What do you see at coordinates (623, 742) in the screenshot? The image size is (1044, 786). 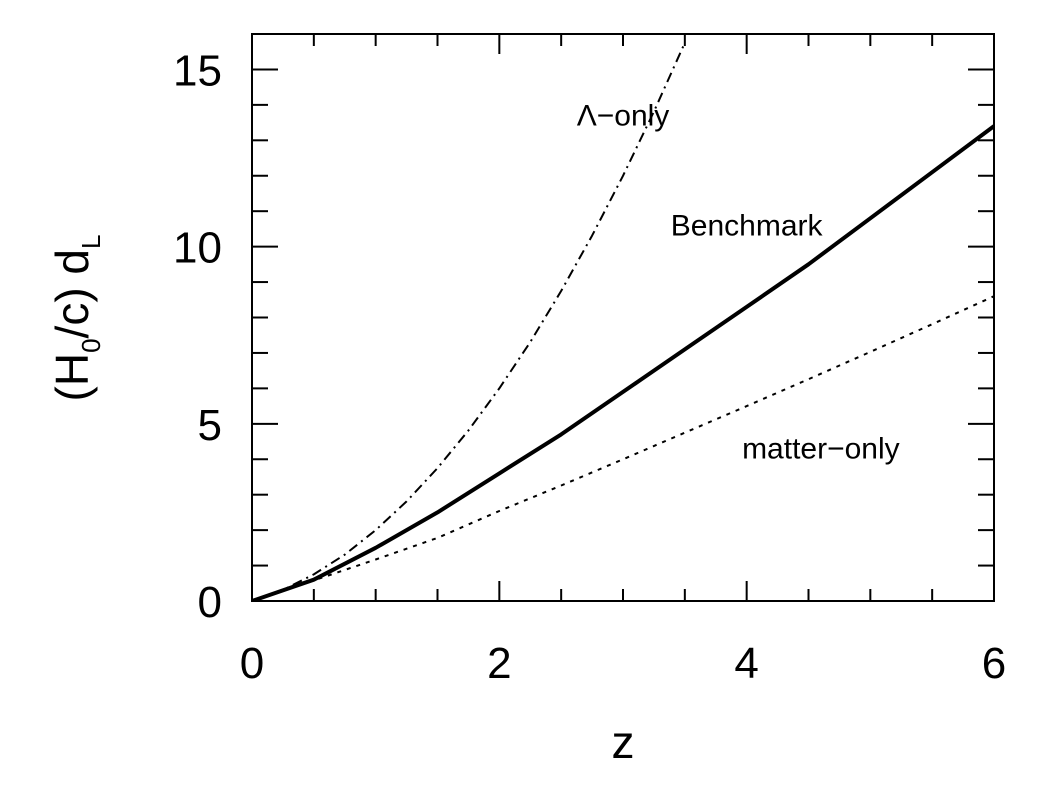 I see `x-axis-title: z` at bounding box center [623, 742].